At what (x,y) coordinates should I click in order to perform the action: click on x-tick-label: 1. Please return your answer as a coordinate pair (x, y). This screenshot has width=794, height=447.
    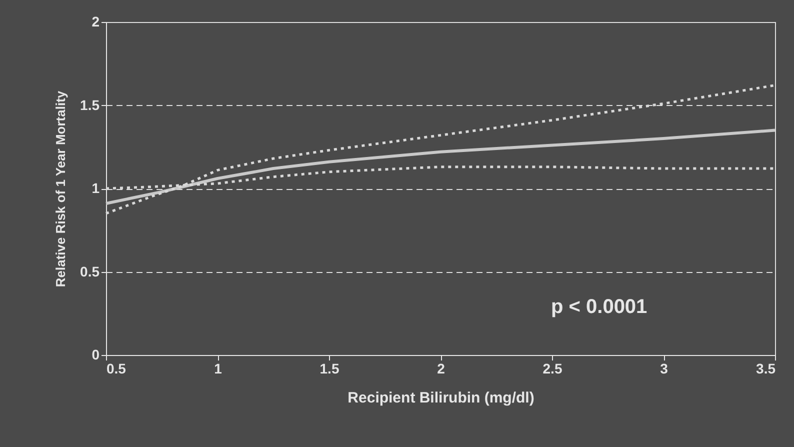
    Looking at the image, I should click on (218, 368).